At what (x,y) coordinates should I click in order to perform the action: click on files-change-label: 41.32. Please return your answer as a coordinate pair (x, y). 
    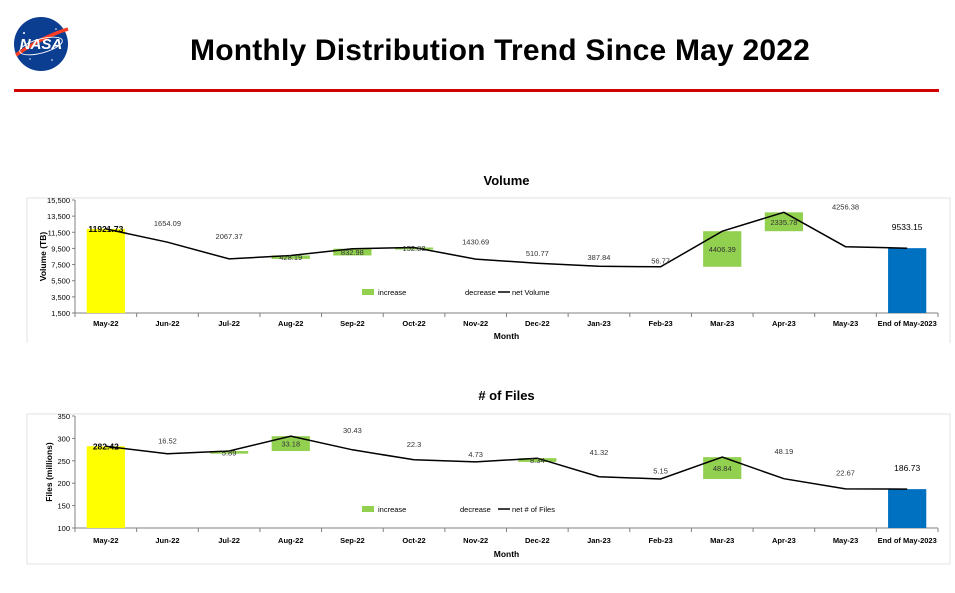
    Looking at the image, I should click on (599, 452).